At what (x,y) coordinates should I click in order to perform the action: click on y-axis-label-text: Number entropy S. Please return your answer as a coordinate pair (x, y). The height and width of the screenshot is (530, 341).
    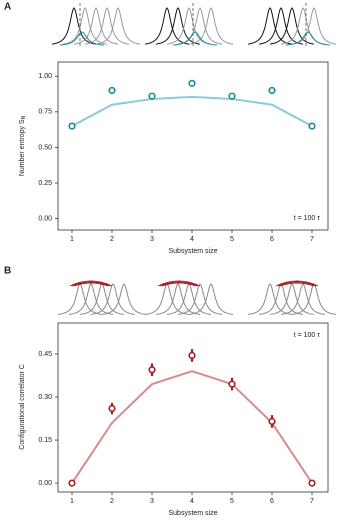
    Looking at the image, I should click on (22, 147).